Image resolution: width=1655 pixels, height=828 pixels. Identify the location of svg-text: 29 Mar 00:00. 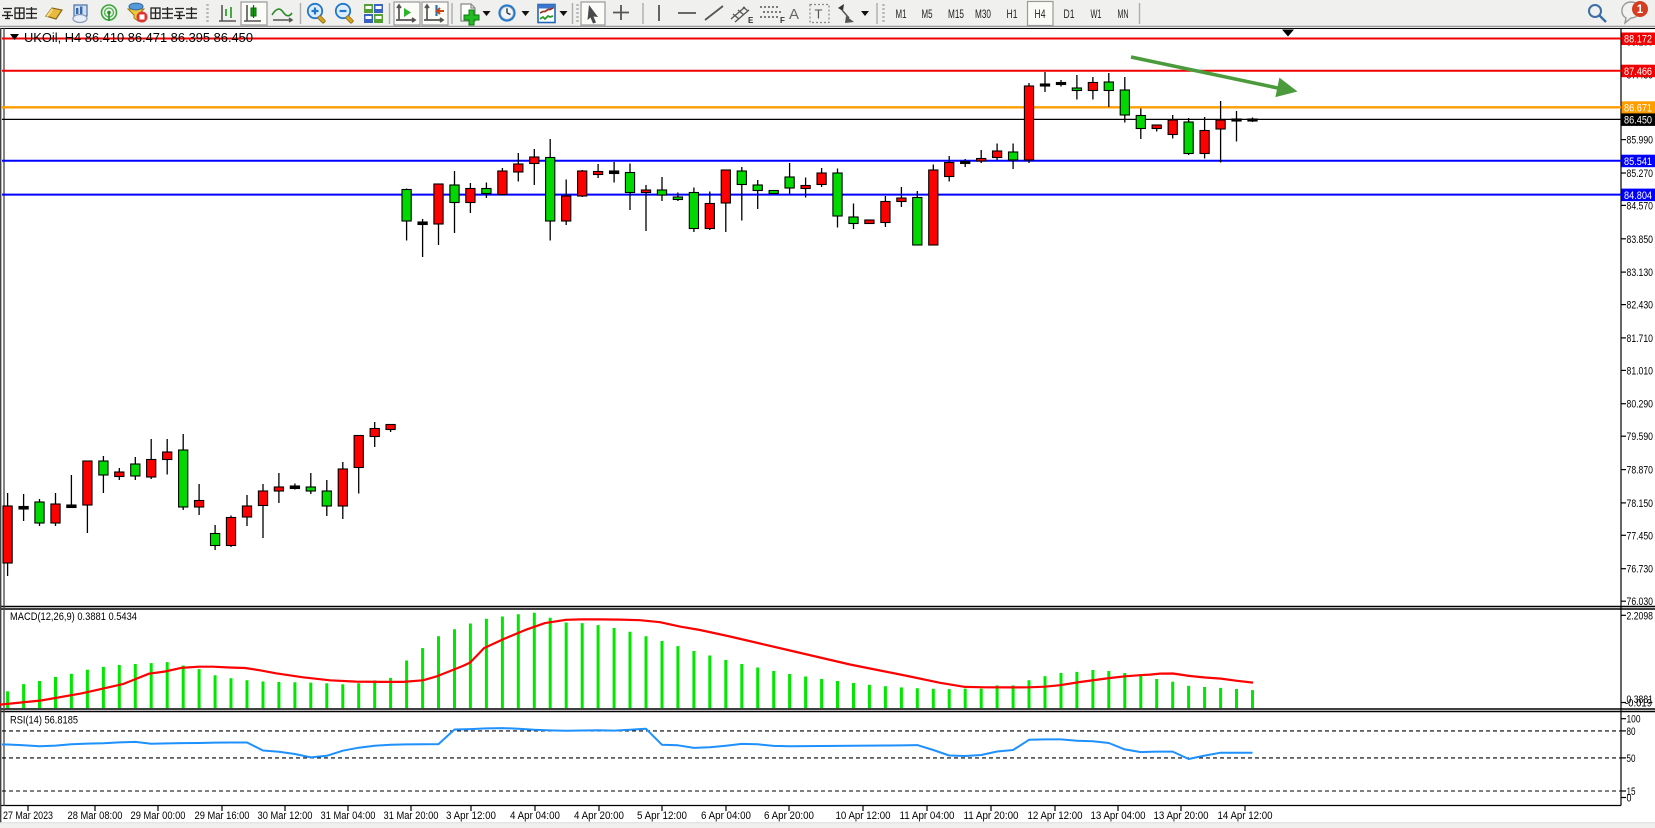
(158, 816).